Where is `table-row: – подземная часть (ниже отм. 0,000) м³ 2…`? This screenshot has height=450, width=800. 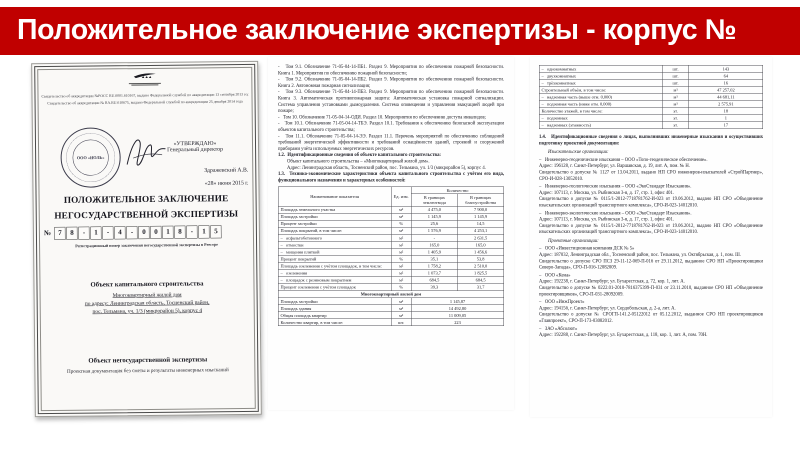 table-row: – подземная часть (ниже отм. 0,000) м³ 2… is located at coordinates (651, 104).